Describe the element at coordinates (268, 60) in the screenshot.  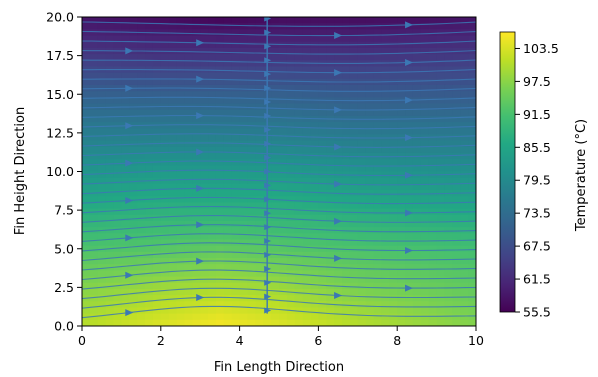
I see `seed-line-arrow` at that location.